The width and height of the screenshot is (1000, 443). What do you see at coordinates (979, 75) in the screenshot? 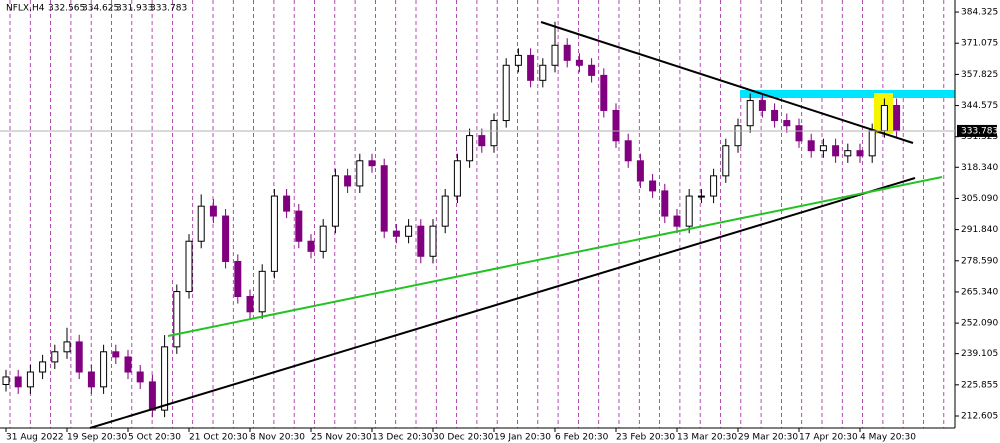
I see `y-tick-label: 357.825` at bounding box center [979, 75].